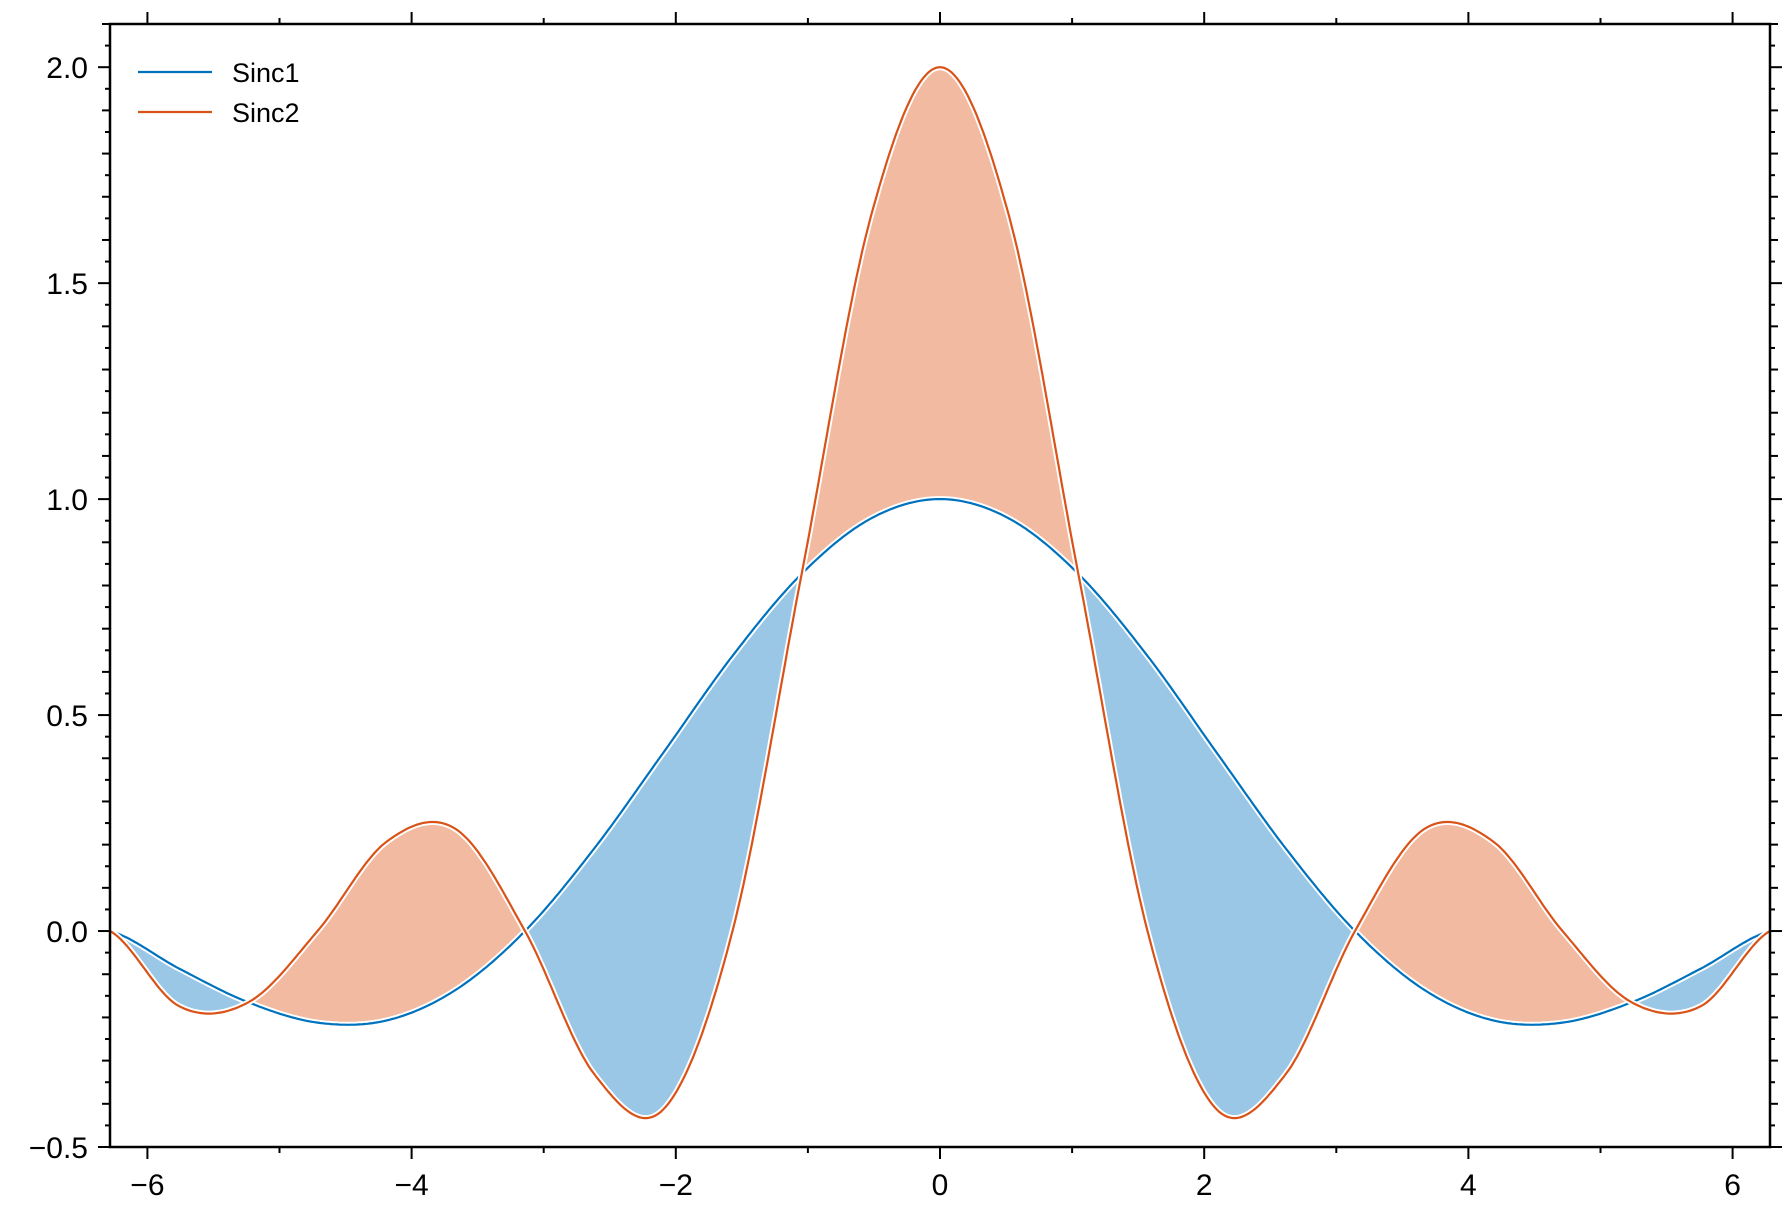 This screenshot has height=1211, width=1788. Describe the element at coordinates (266, 73) in the screenshot. I see `legend-label-sinc1: Sinc1` at that location.